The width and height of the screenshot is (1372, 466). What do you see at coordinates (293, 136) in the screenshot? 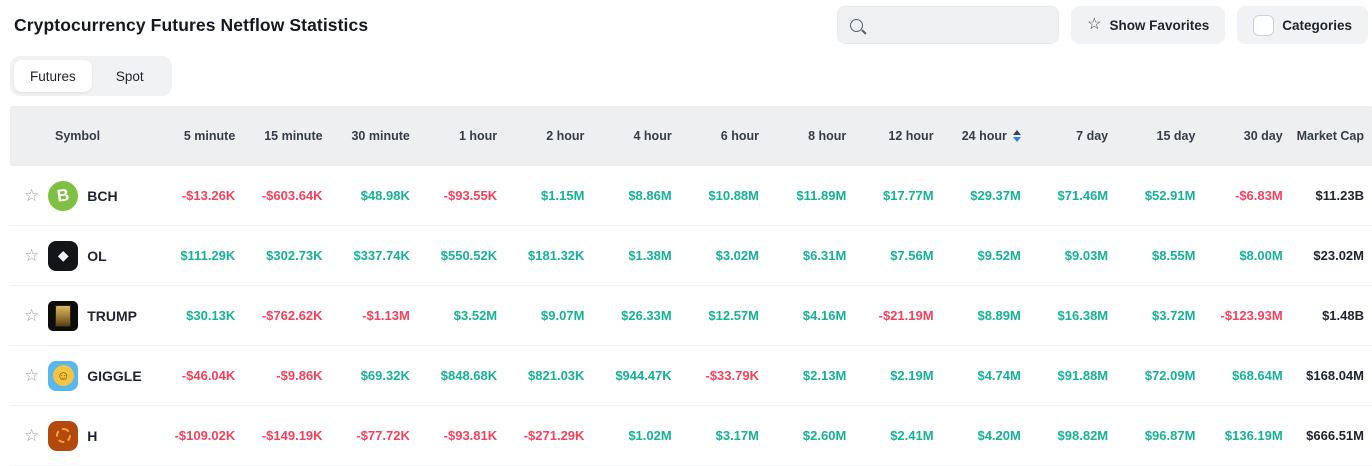
I see `column-header-15-minute: 15 minute` at bounding box center [293, 136].